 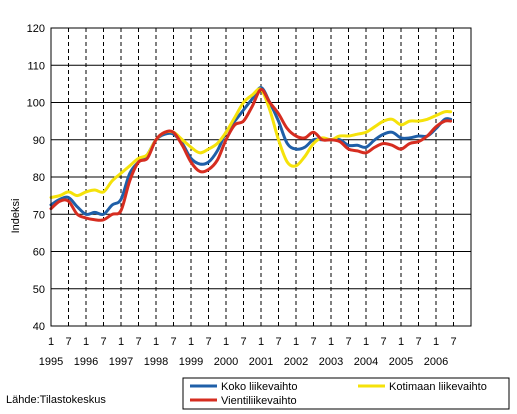 What do you see at coordinates (331, 362) in the screenshot?
I see `year-label: 2003` at bounding box center [331, 362].